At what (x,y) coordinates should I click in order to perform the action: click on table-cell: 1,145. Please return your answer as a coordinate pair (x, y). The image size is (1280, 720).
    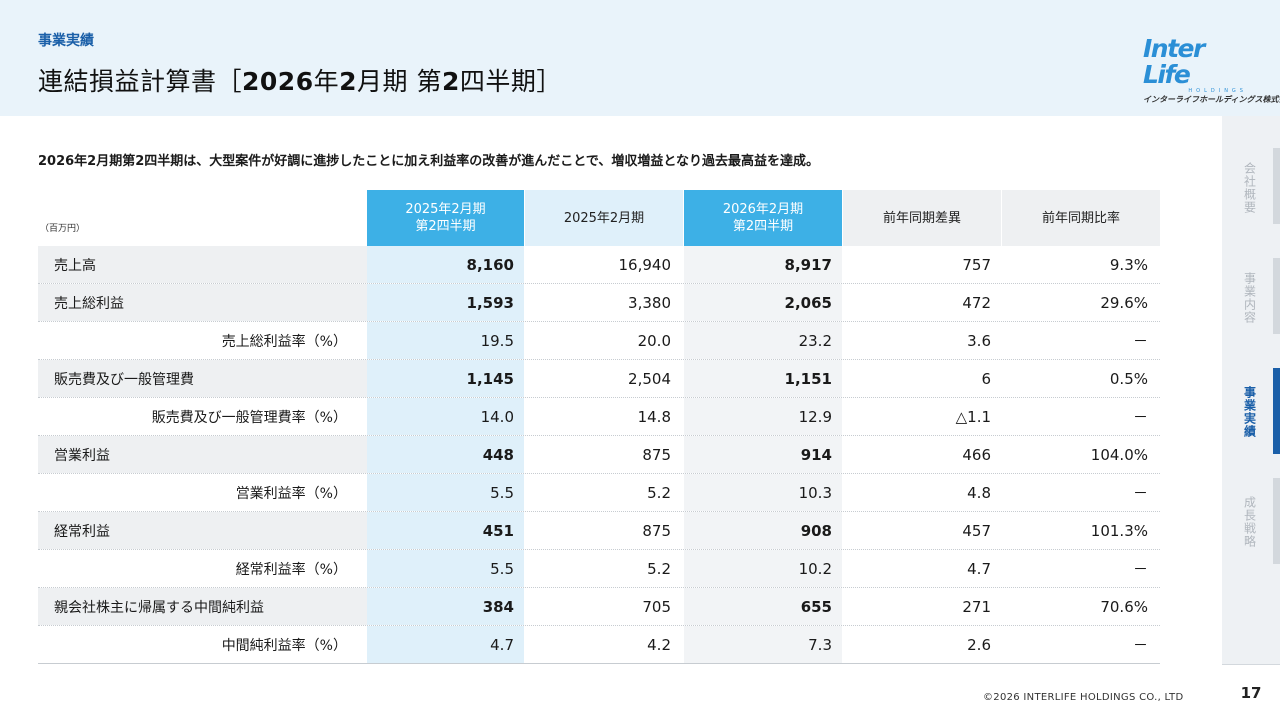
    Looking at the image, I should click on (445, 378).